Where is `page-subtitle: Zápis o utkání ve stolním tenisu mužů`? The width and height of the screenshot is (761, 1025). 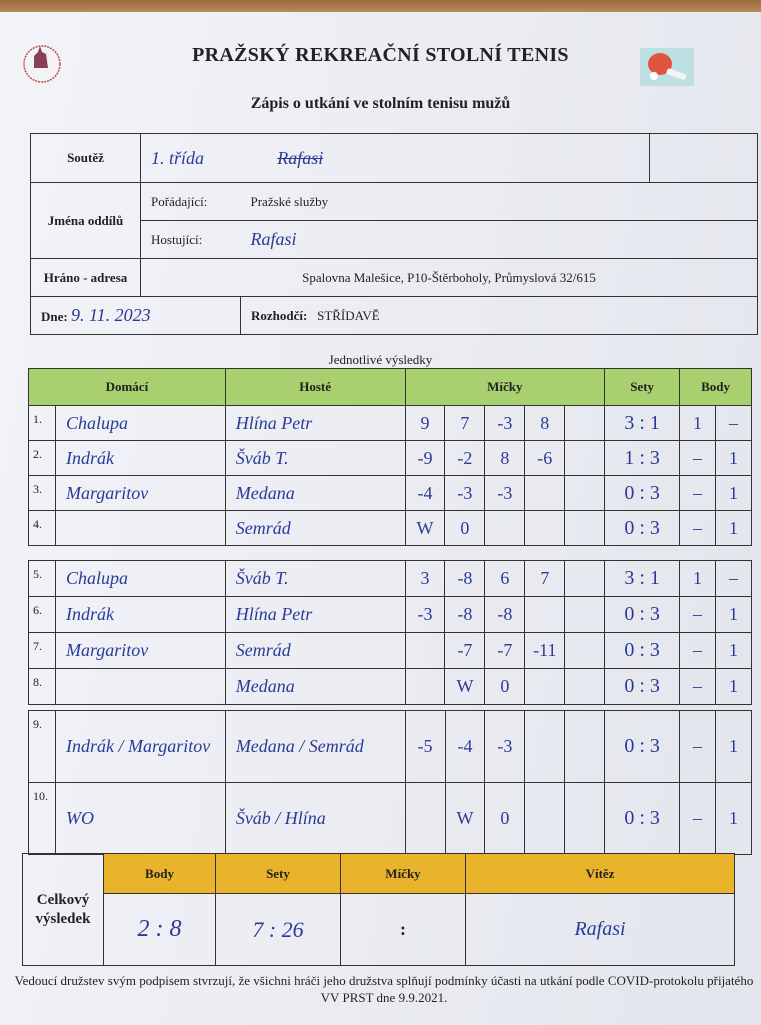 page-subtitle: Zápis o utkání ve stolním tenisu mužů is located at coordinates (380, 103).